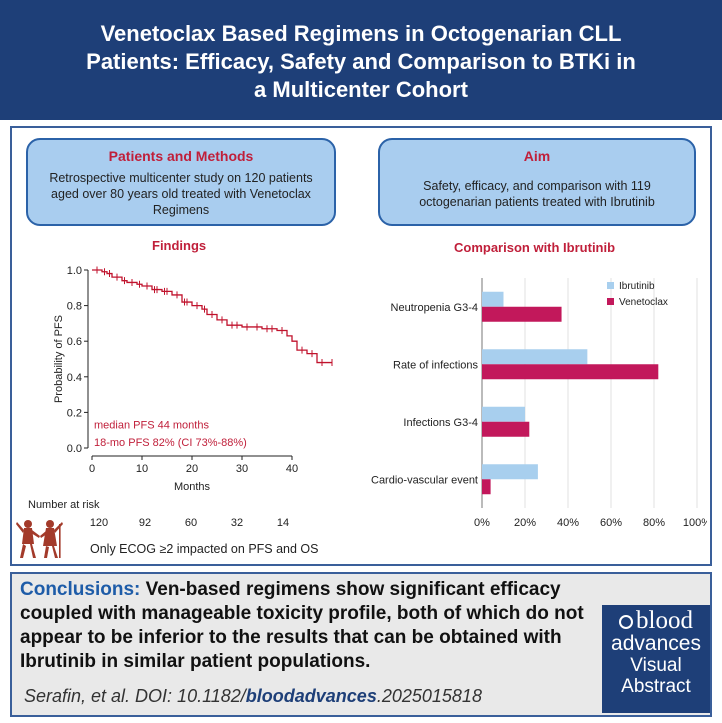  I want to click on bar-x-tick-label: 100%, so click(695, 523).